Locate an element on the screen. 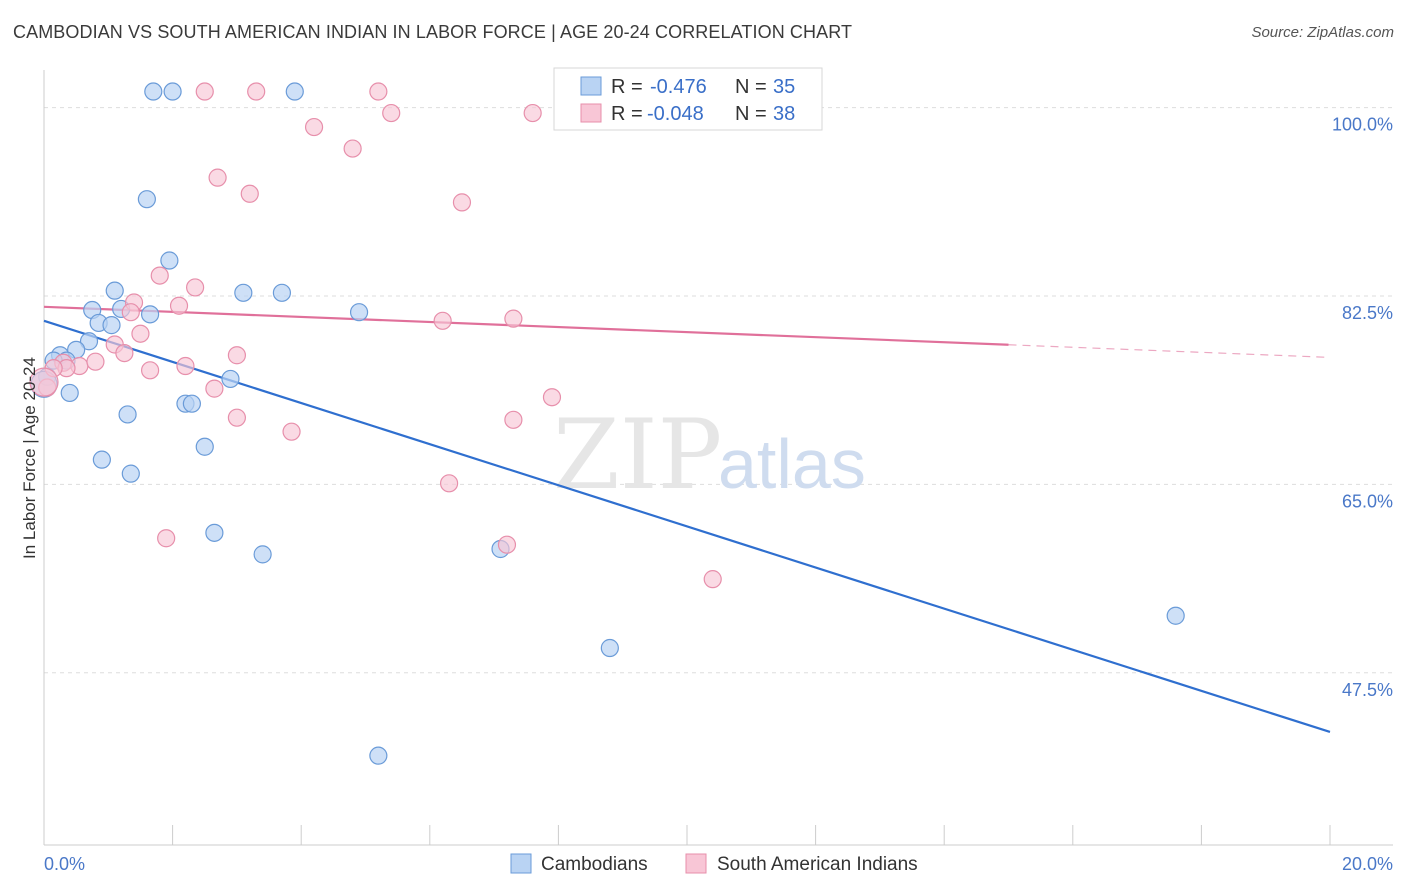  correlation-legend: R = -0.476 N = 35 R = -0.048 N = 38 is located at coordinates (688, 99).